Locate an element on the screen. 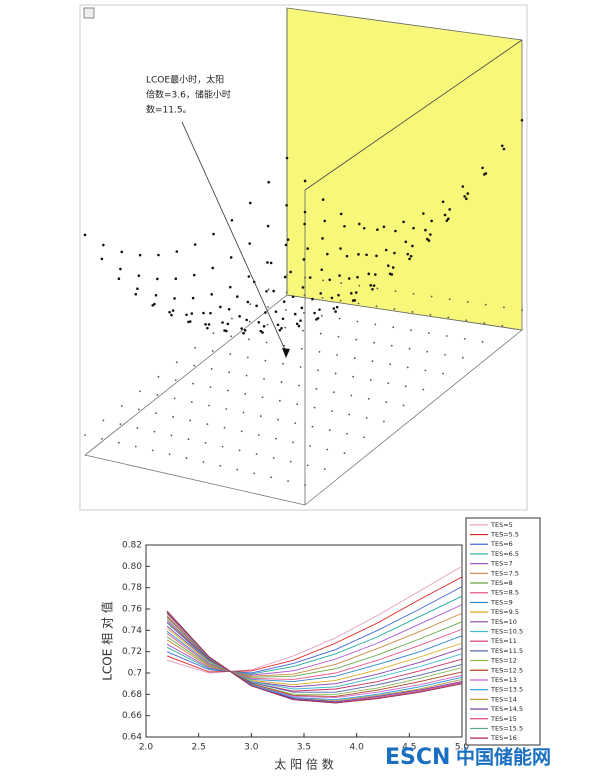 Image resolution: width=589 pixels, height=781 pixels. legend-label: TES=9 is located at coordinates (501, 602).